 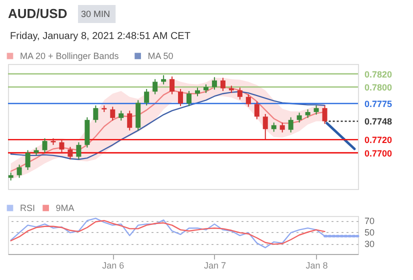 What do you see at coordinates (113, 265) in the screenshot?
I see `x-tick-label: Jan 6` at bounding box center [113, 265].